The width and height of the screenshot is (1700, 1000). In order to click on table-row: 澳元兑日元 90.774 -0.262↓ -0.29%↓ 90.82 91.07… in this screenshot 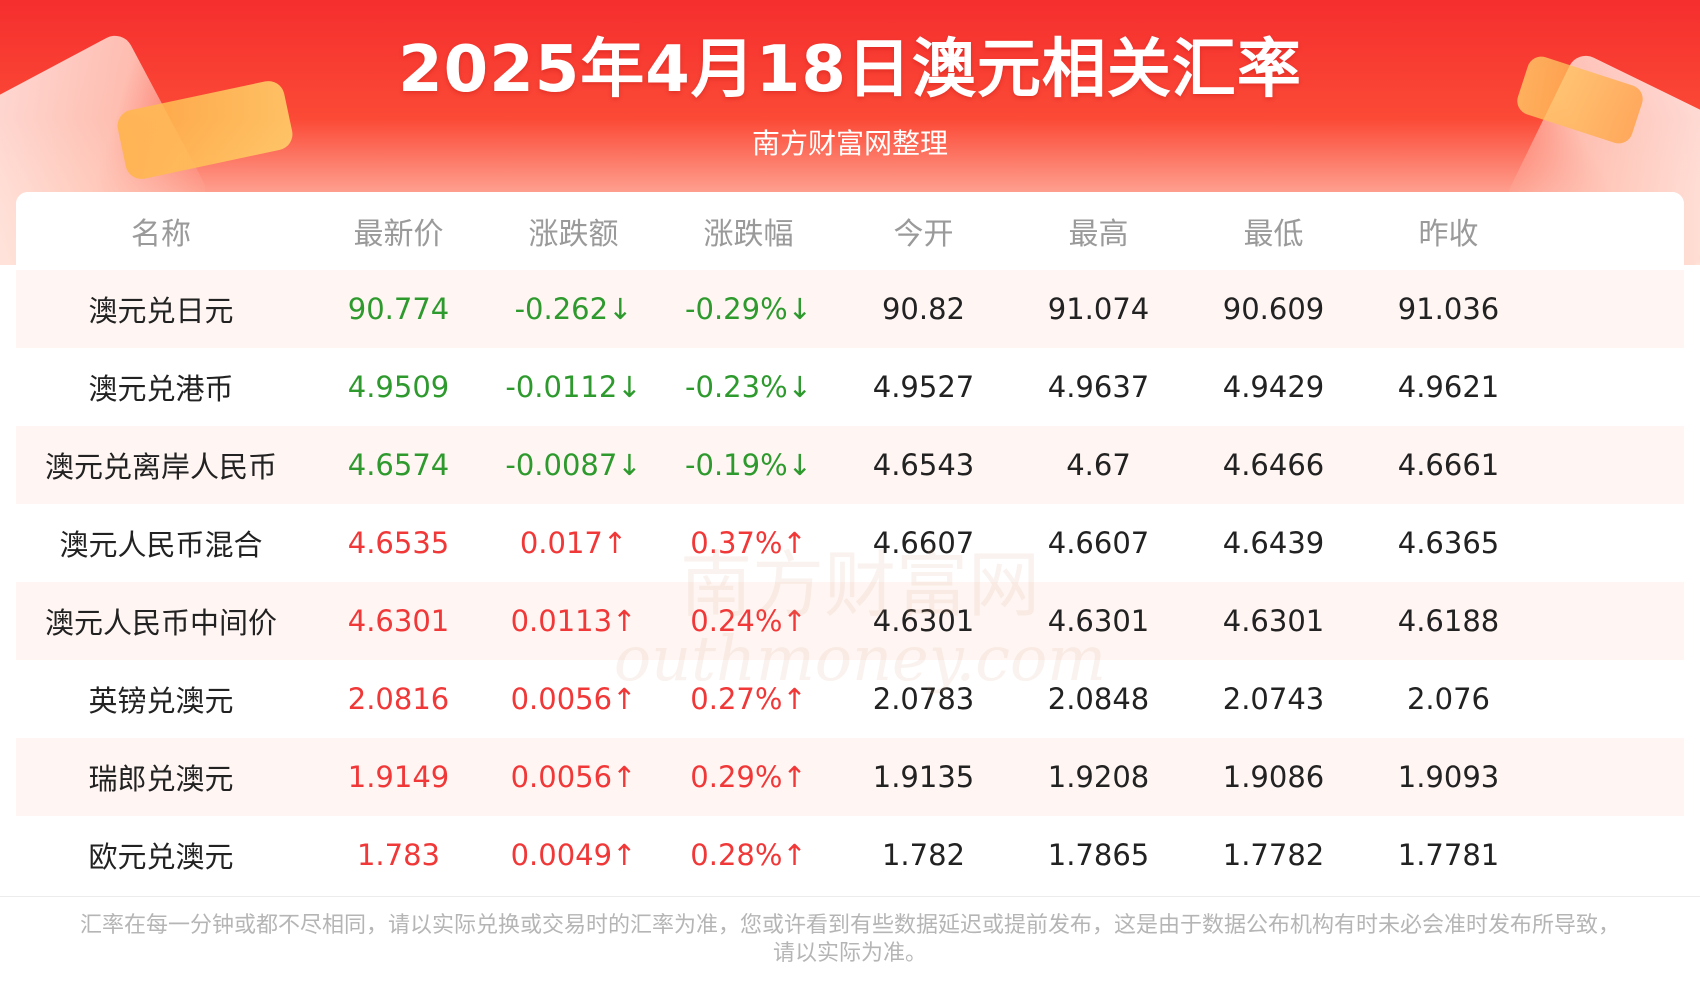, I will do `click(850, 309)`.